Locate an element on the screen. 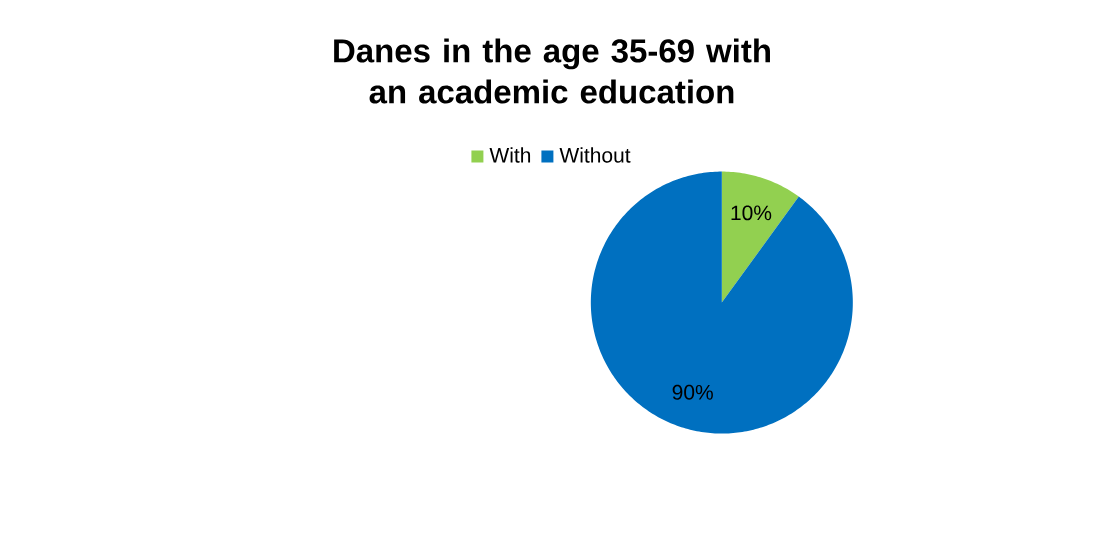 The image size is (1098, 541). legend-label: Without is located at coordinates (595, 155).